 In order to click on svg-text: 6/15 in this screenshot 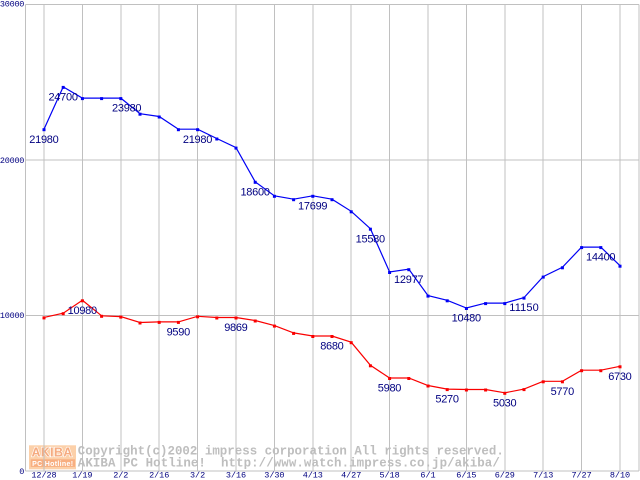, I will do `click(466, 475)`.